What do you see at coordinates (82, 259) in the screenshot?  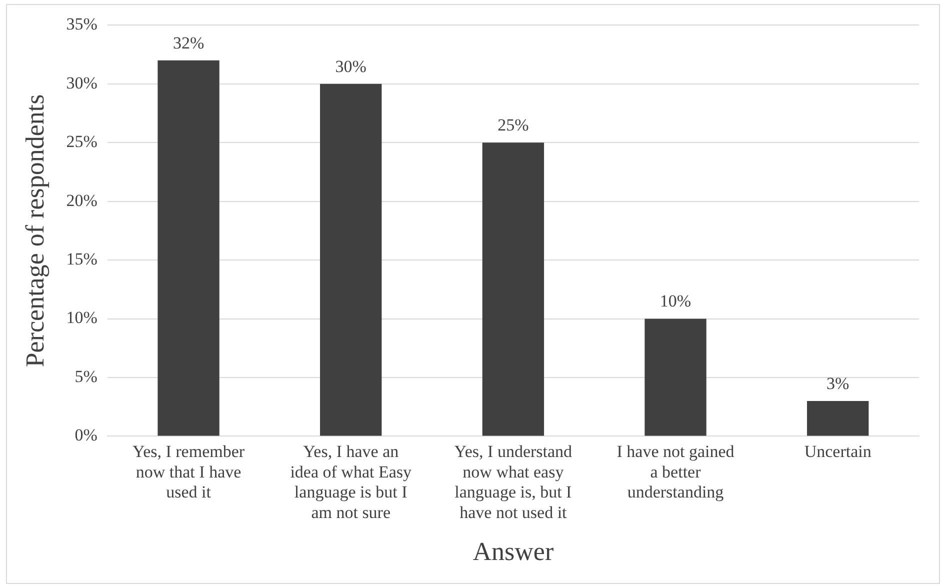 I see `y-tick-label: 15%` at bounding box center [82, 259].